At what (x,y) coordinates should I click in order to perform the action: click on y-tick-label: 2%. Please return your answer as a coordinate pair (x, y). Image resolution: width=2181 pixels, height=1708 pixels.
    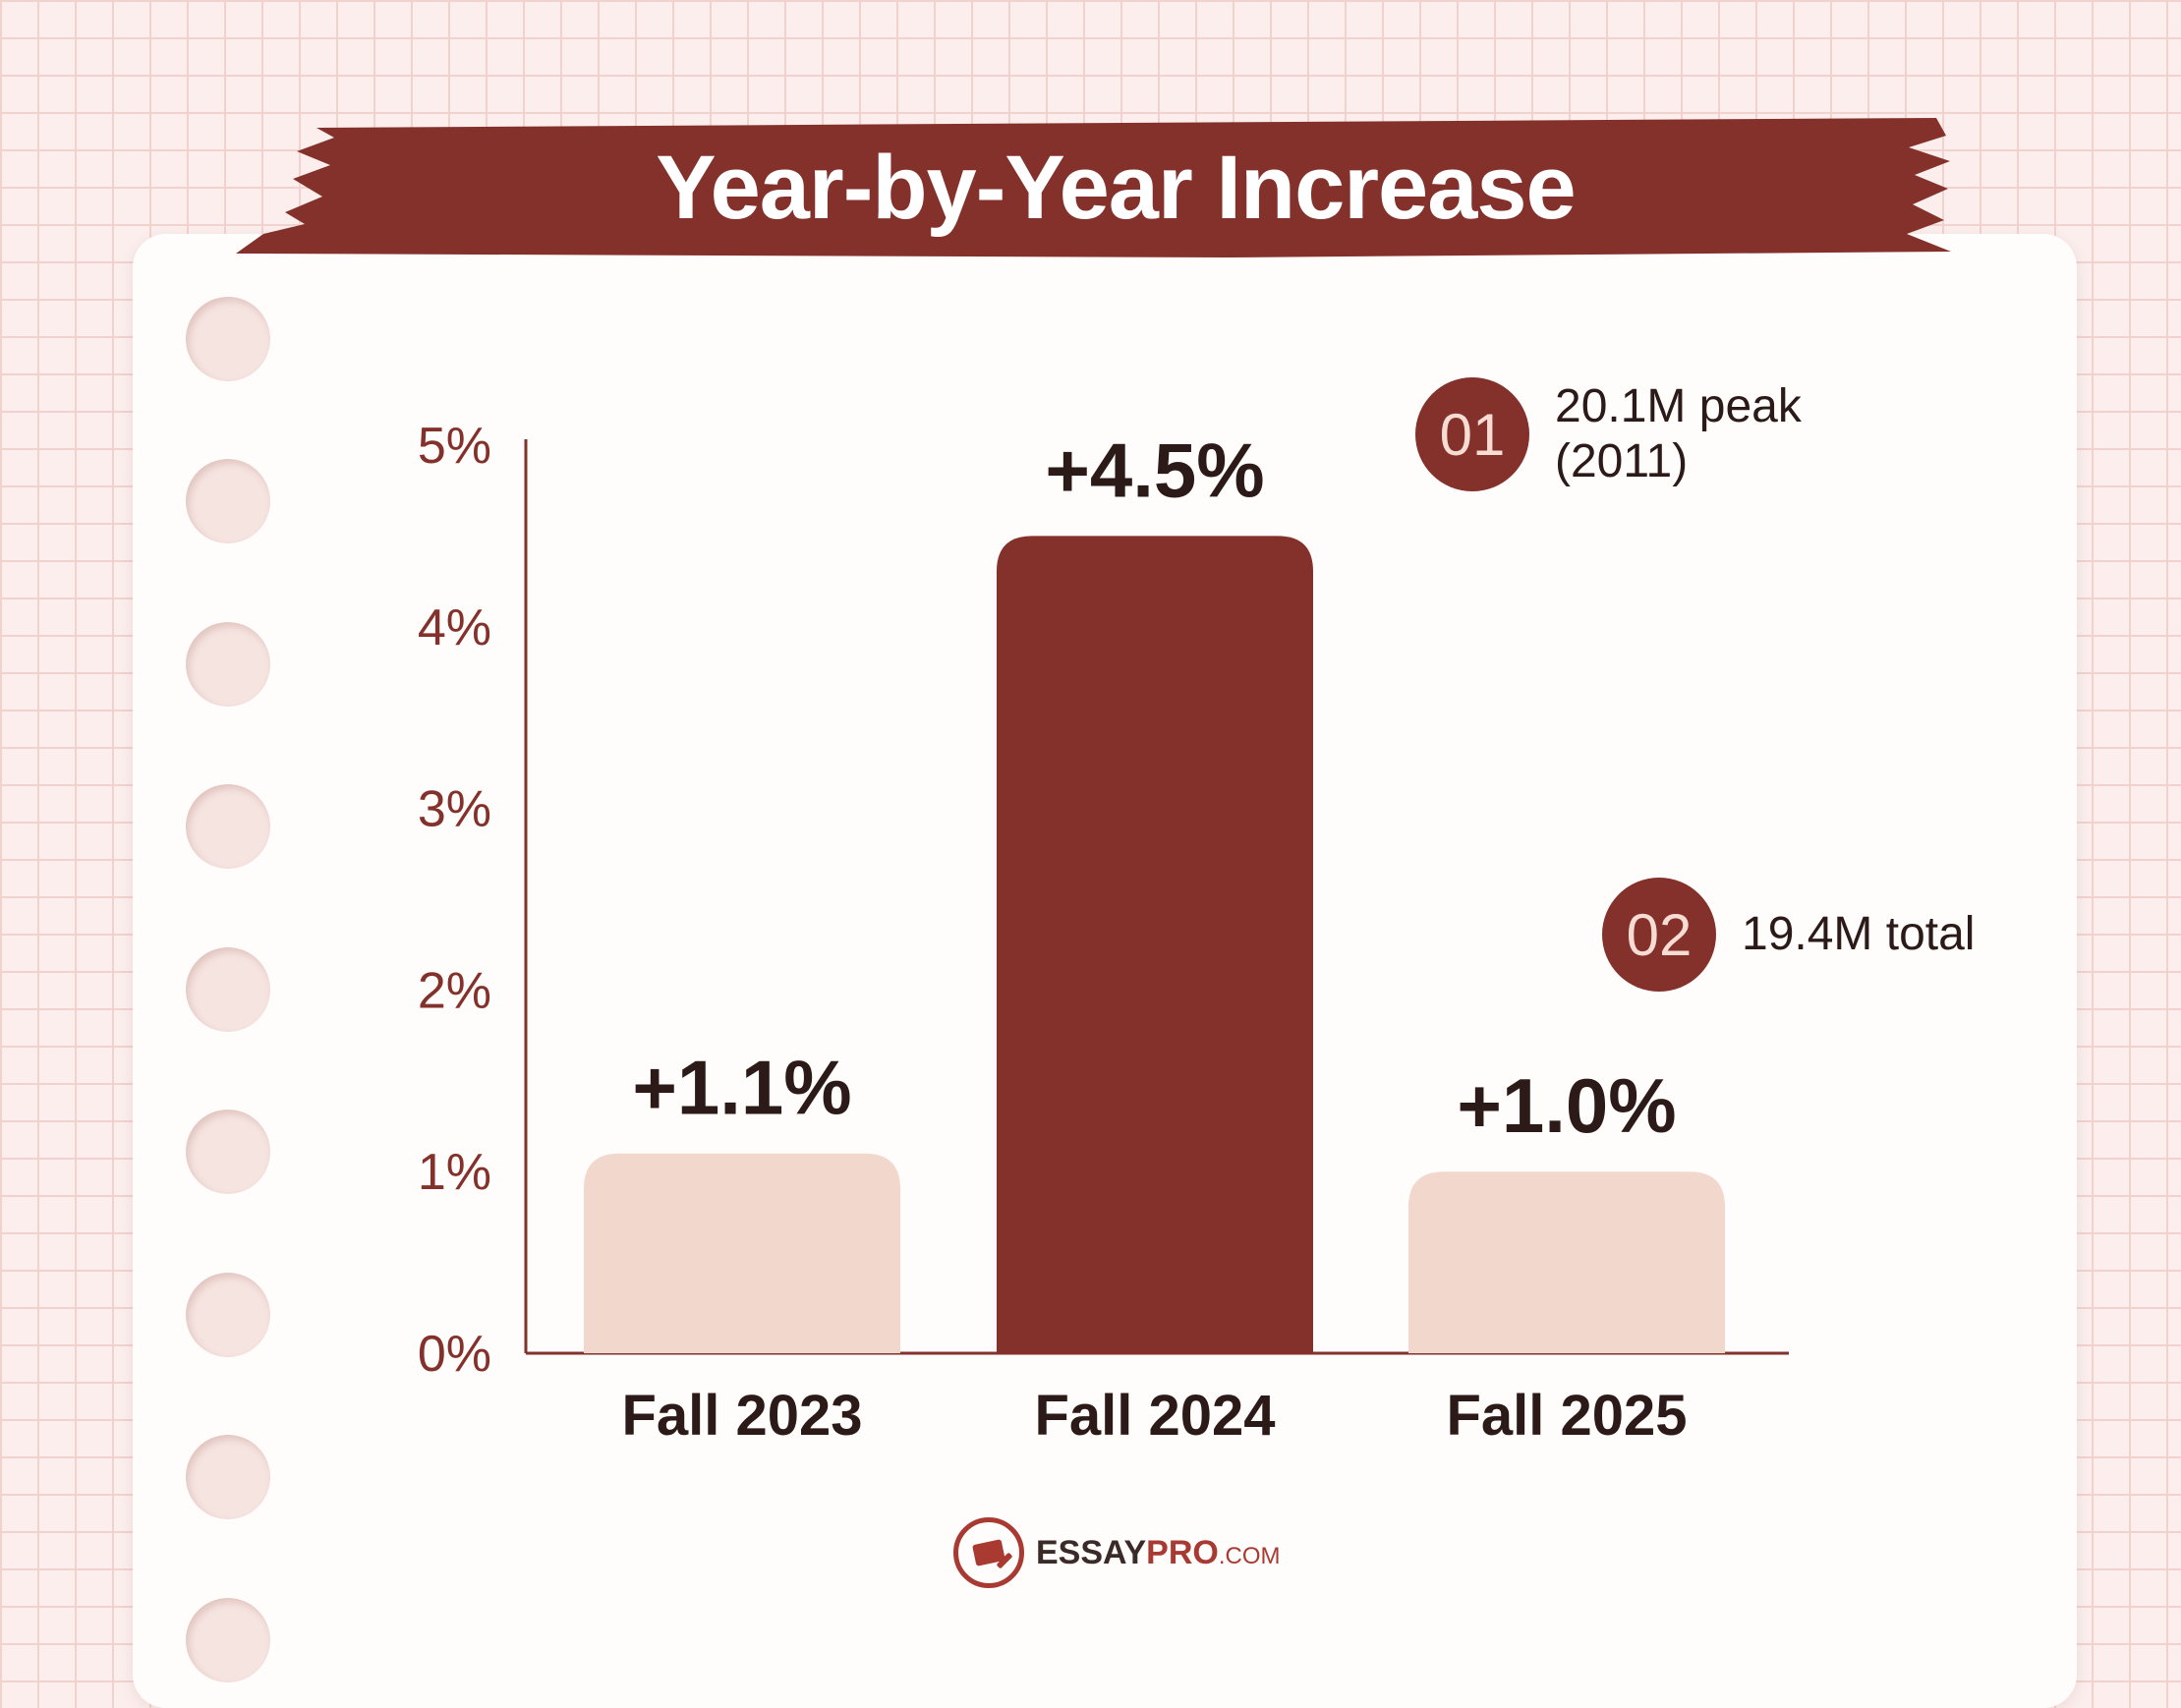
    Looking at the image, I should click on (454, 990).